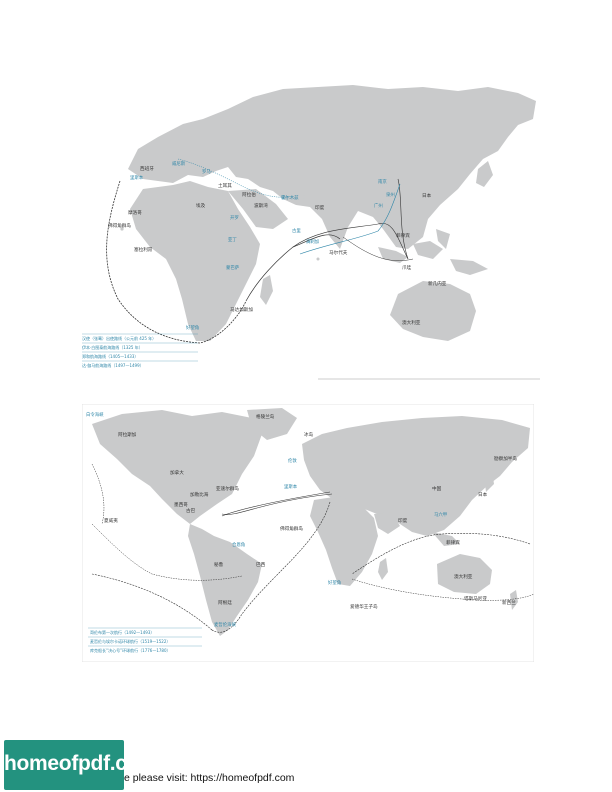 The image size is (612, 792). I want to click on label-jiacha: 勘察加半岛, so click(505, 458).